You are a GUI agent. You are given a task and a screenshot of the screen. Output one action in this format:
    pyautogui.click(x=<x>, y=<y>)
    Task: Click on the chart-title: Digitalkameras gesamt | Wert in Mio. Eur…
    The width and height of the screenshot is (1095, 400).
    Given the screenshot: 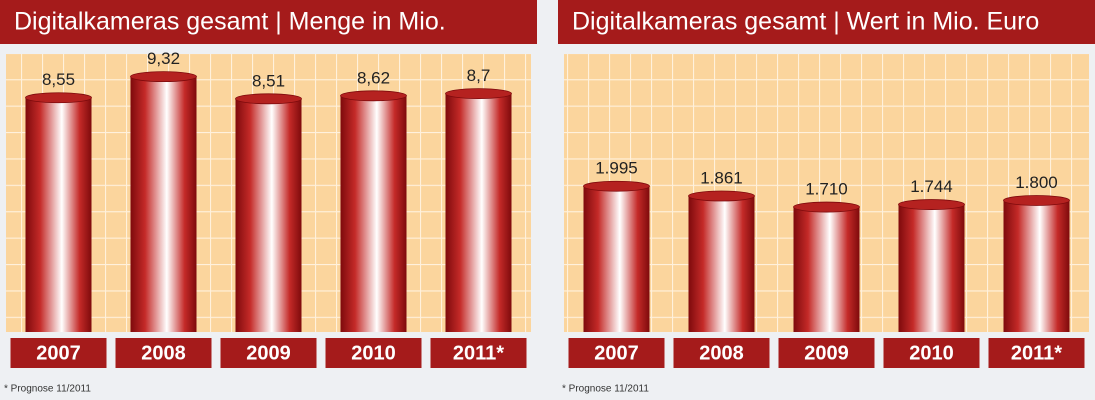 What is the action you would take?
    pyautogui.click(x=805, y=22)
    